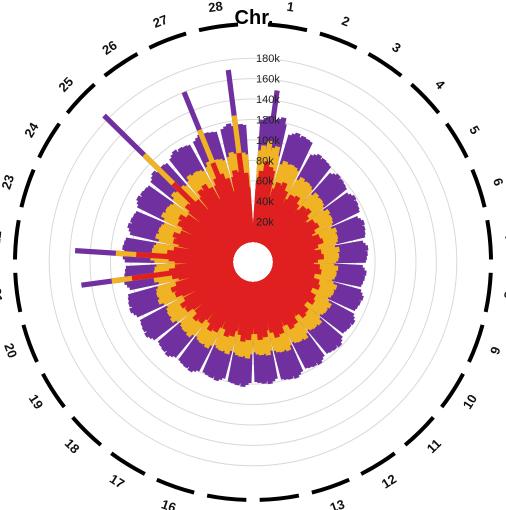 The width and height of the screenshot is (506, 510). I want to click on chromosome-label: 9, so click(495, 351).